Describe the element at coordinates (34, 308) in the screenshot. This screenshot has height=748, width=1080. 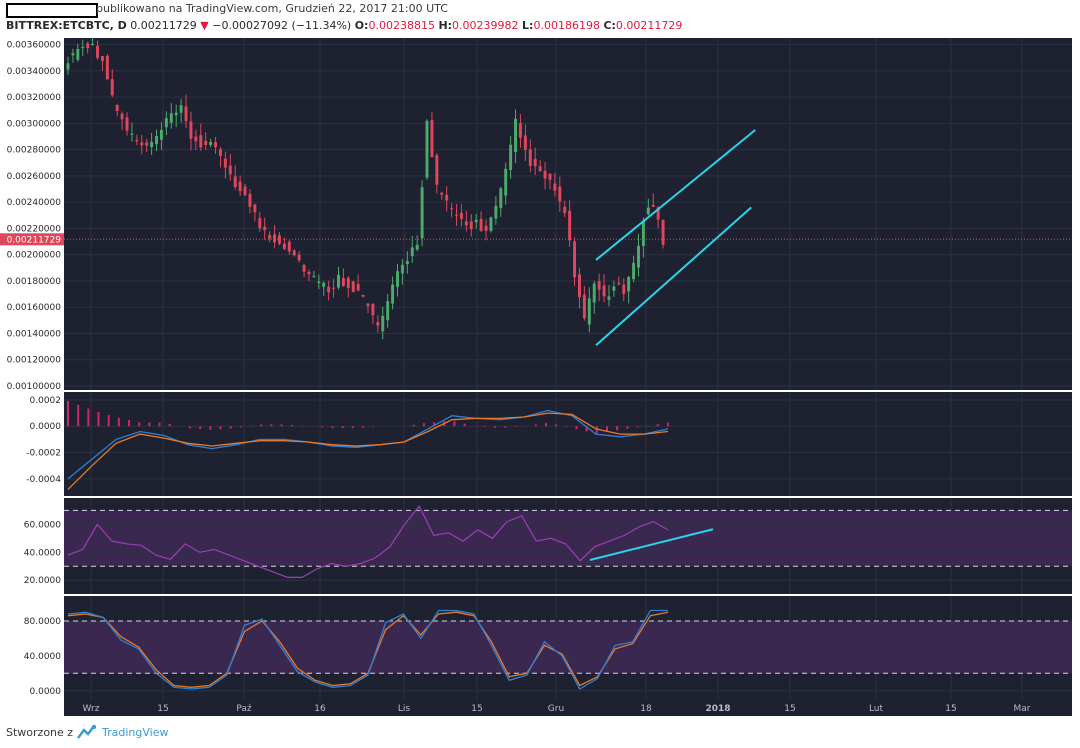
I see `price-y-tick-label: 0.00160000` at that location.